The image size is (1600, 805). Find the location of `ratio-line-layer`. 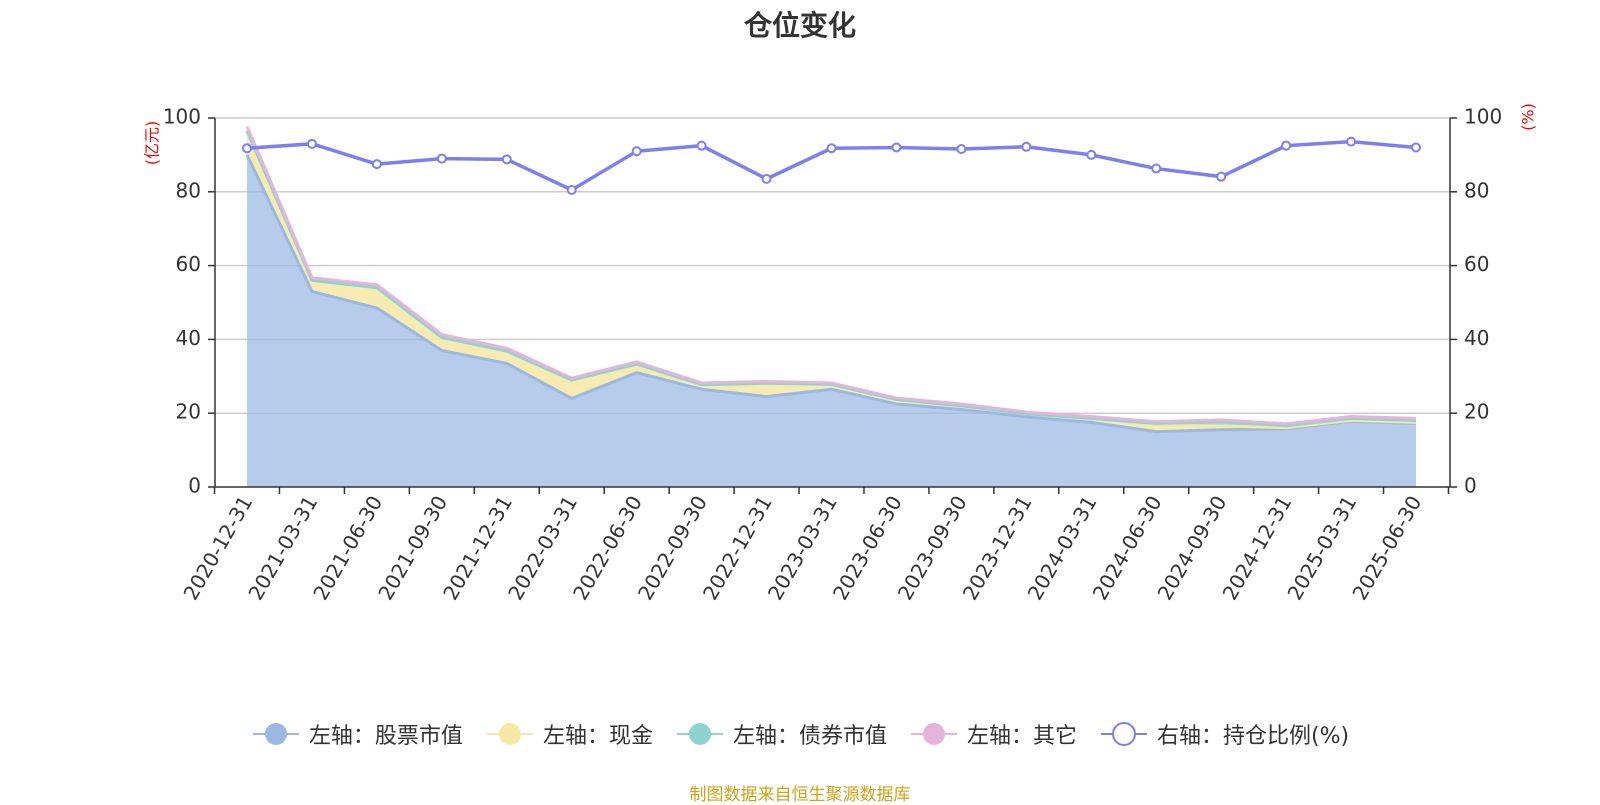

ratio-line-layer is located at coordinates (831, 165).